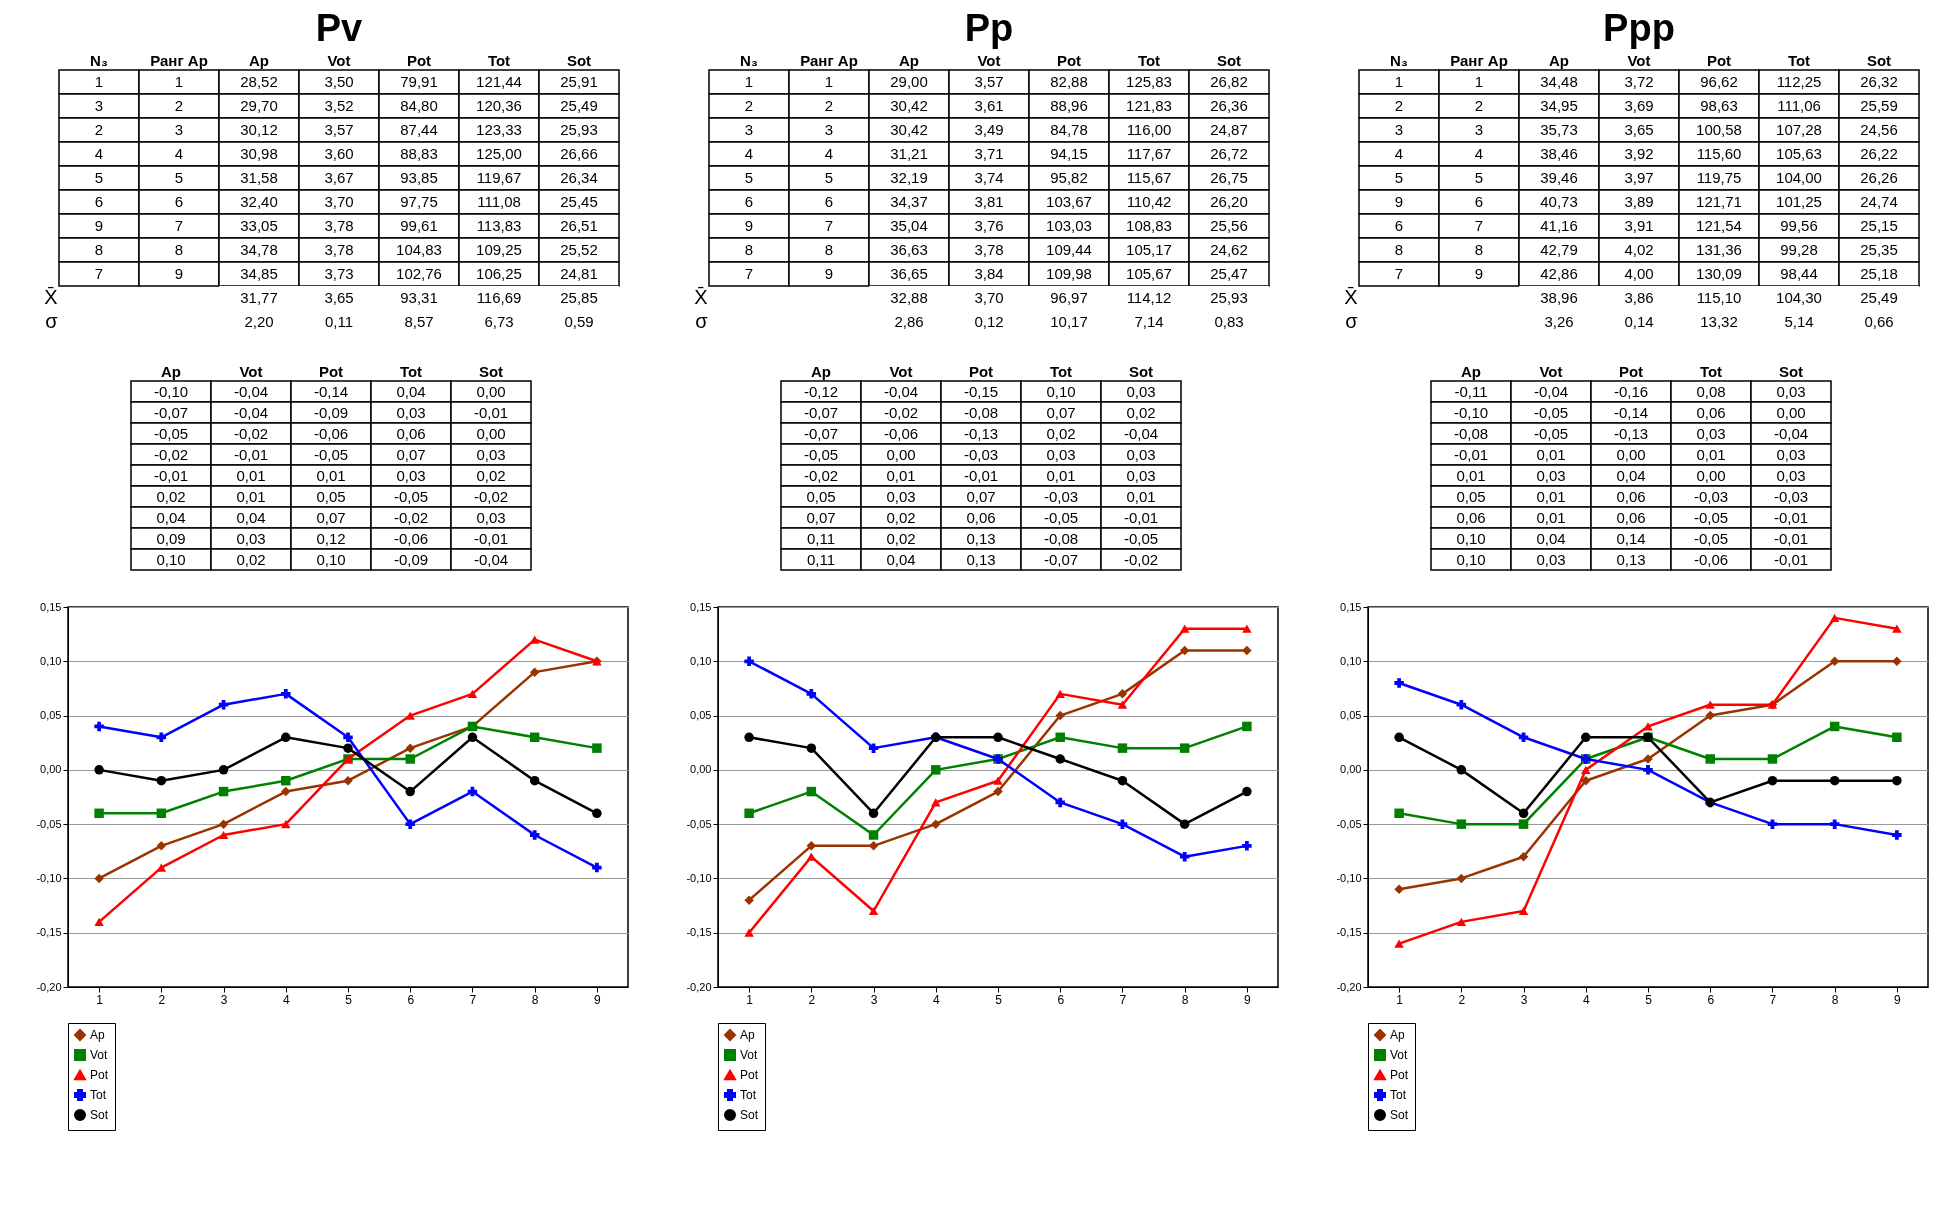 This screenshot has width=1957, height=1231. I want to click on data-label: 125,83, so click(1148, 81).